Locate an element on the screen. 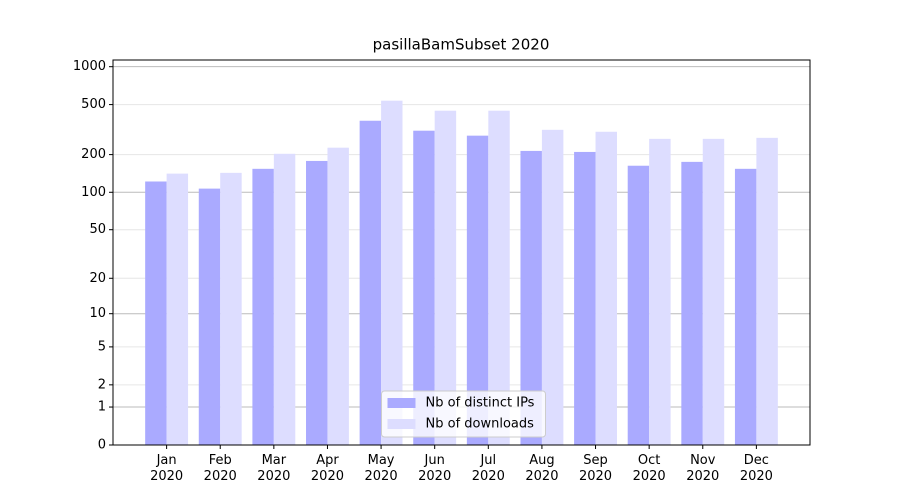 This screenshot has height=500, width=900. x-tick-label: Mar 2020 is located at coordinates (274, 468).